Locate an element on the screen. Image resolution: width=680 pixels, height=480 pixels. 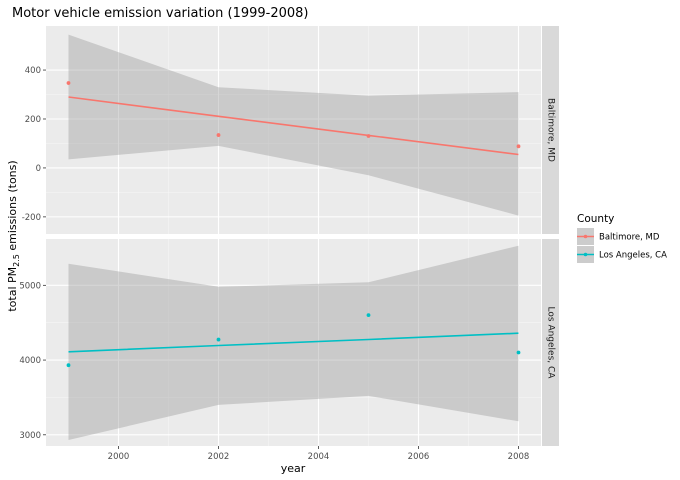
y-tick-label: 400 is located at coordinates (33, 71).